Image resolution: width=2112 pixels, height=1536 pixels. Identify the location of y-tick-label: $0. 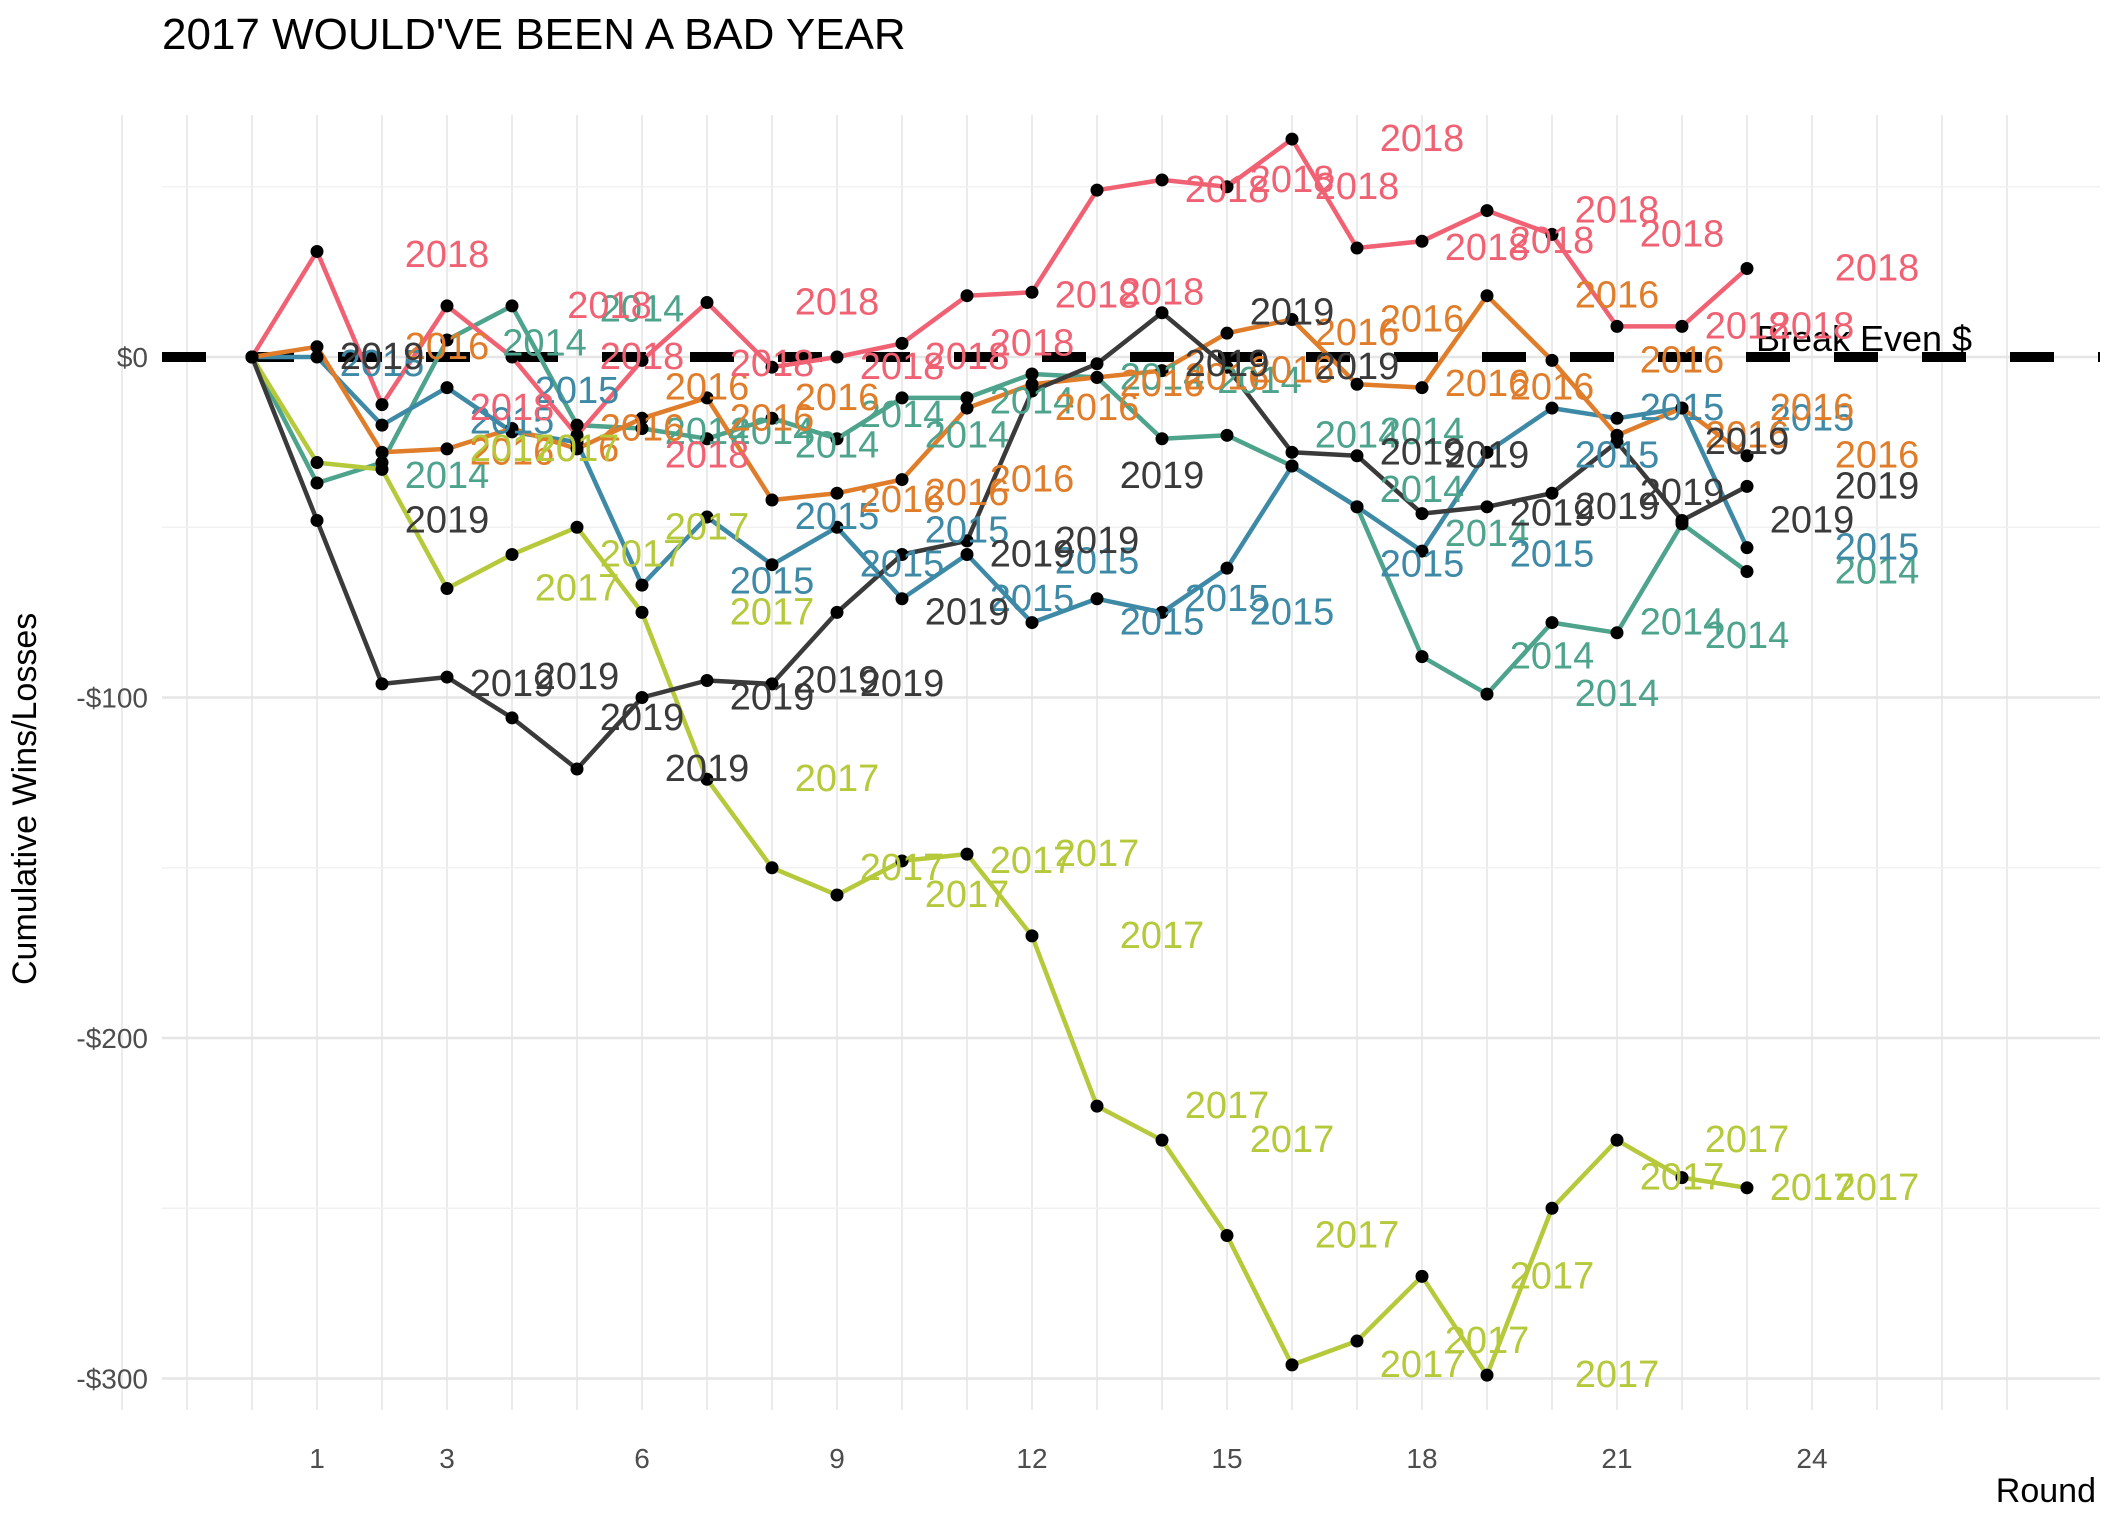
(132, 357).